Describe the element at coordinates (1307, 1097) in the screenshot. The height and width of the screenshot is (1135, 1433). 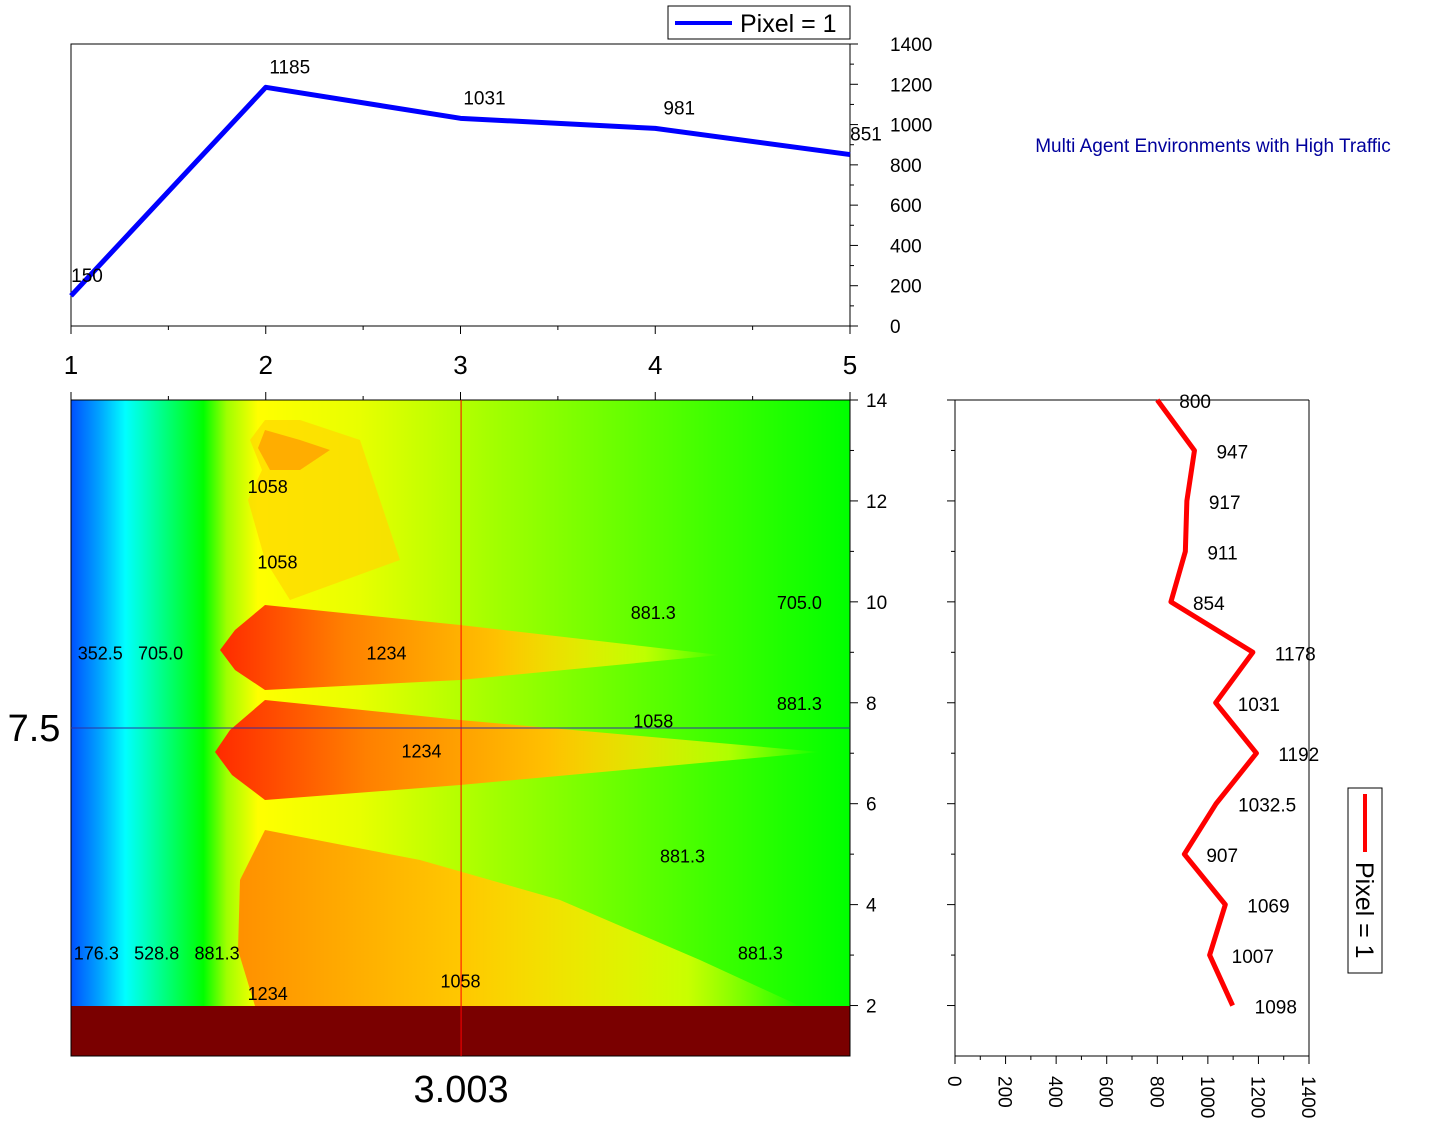
I see `right-x-tick-label: 1400` at that location.